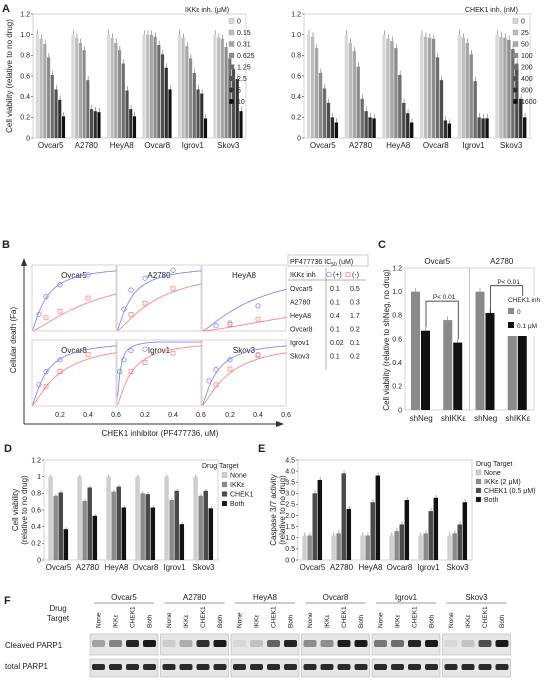 This screenshot has width=550, height=681. Describe the element at coordinates (476, 644) in the screenshot. I see `blot-cleaved` at that location.